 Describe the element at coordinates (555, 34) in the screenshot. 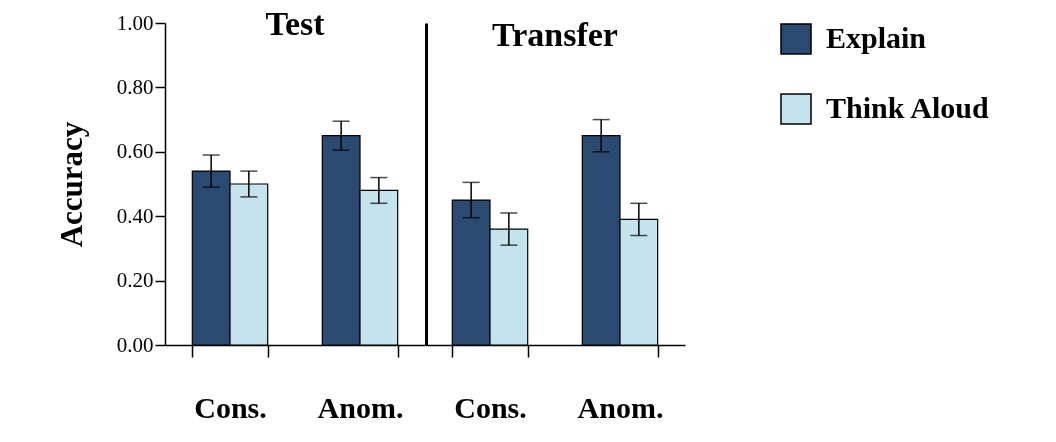

I see `chart-title: Transfer` at that location.